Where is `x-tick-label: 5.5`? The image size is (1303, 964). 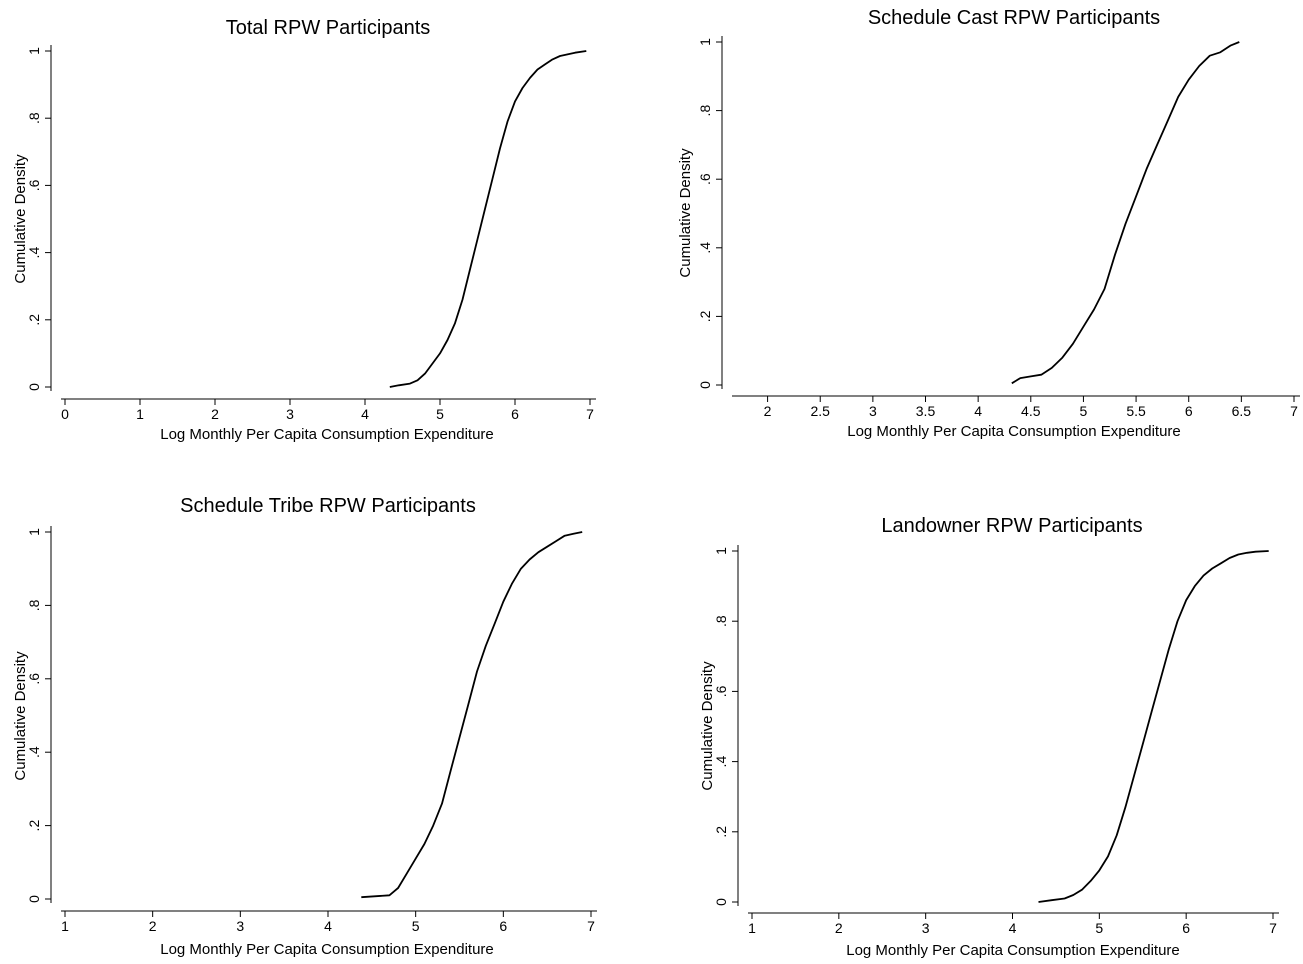 x-tick-label: 5.5 is located at coordinates (1136, 411).